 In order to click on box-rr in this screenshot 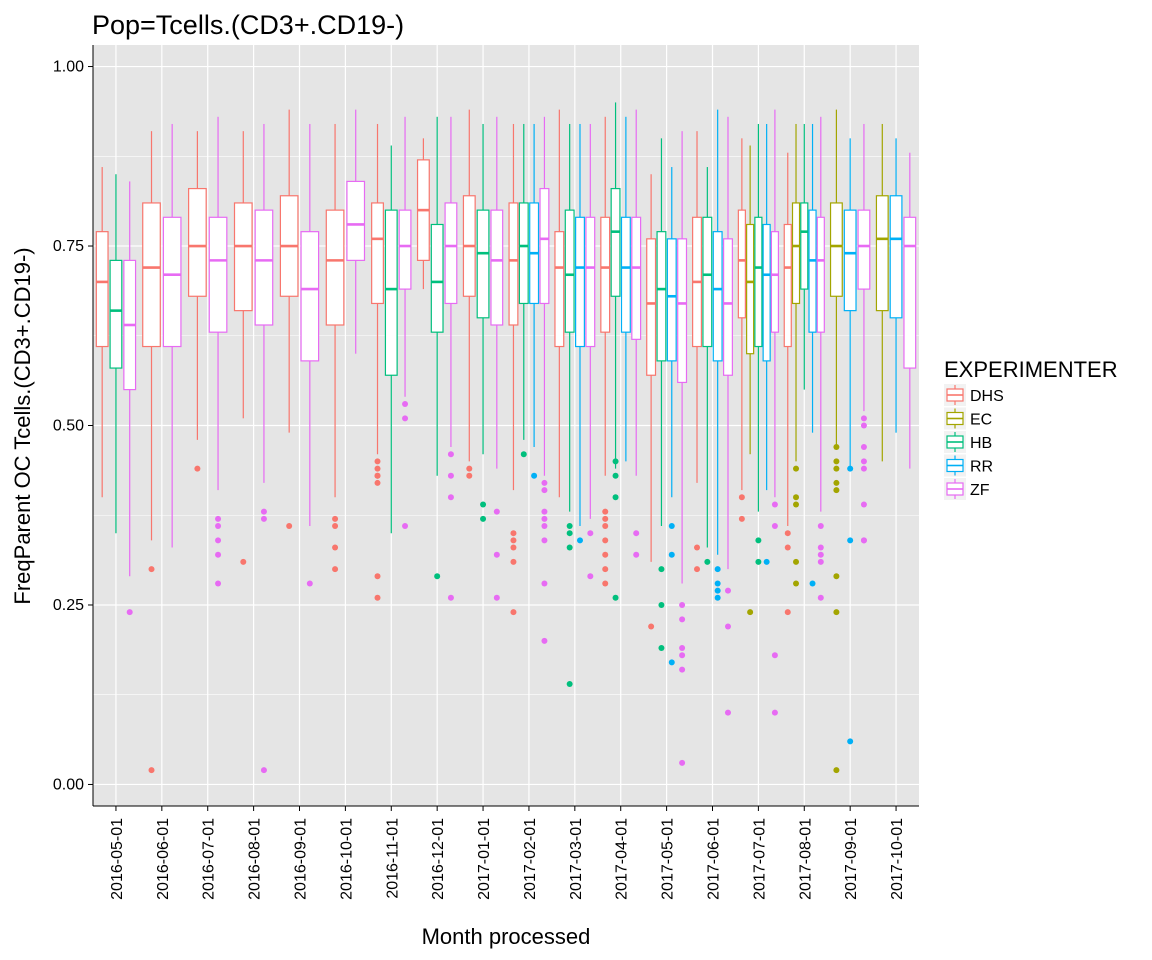, I will do `click(717, 332)`.